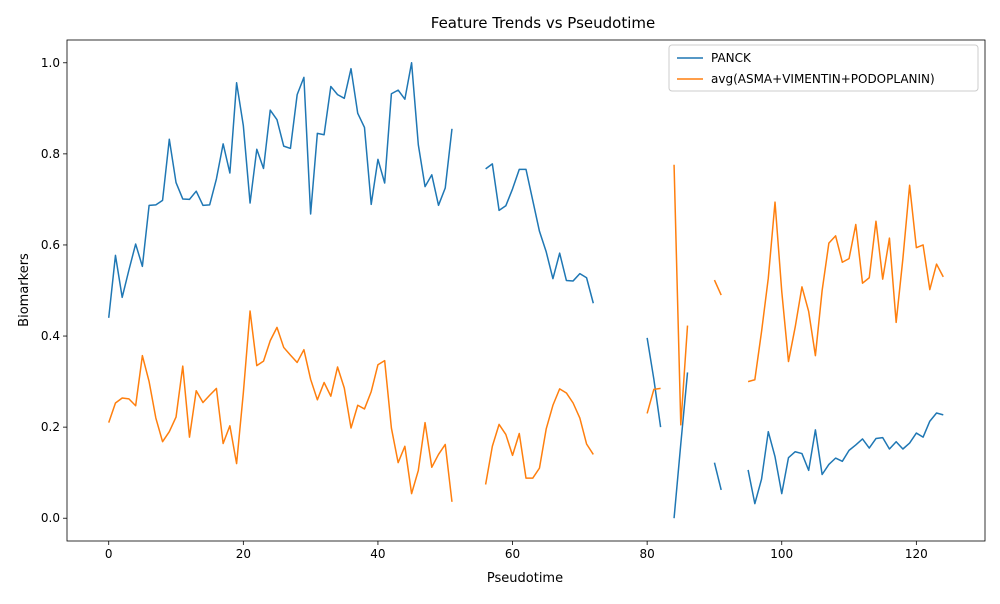 The width and height of the screenshot is (1000, 604). I want to click on x-tick-label: 20, so click(243, 554).